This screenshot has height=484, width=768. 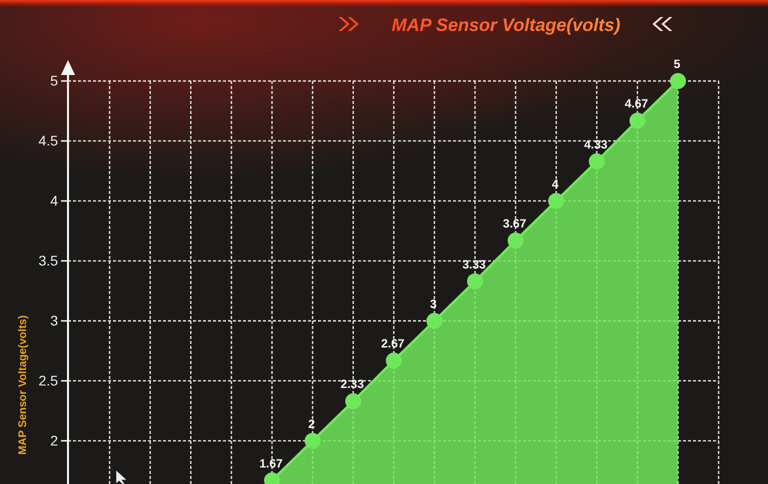 I want to click on y-tick-label: 3.5, so click(x=48, y=260).